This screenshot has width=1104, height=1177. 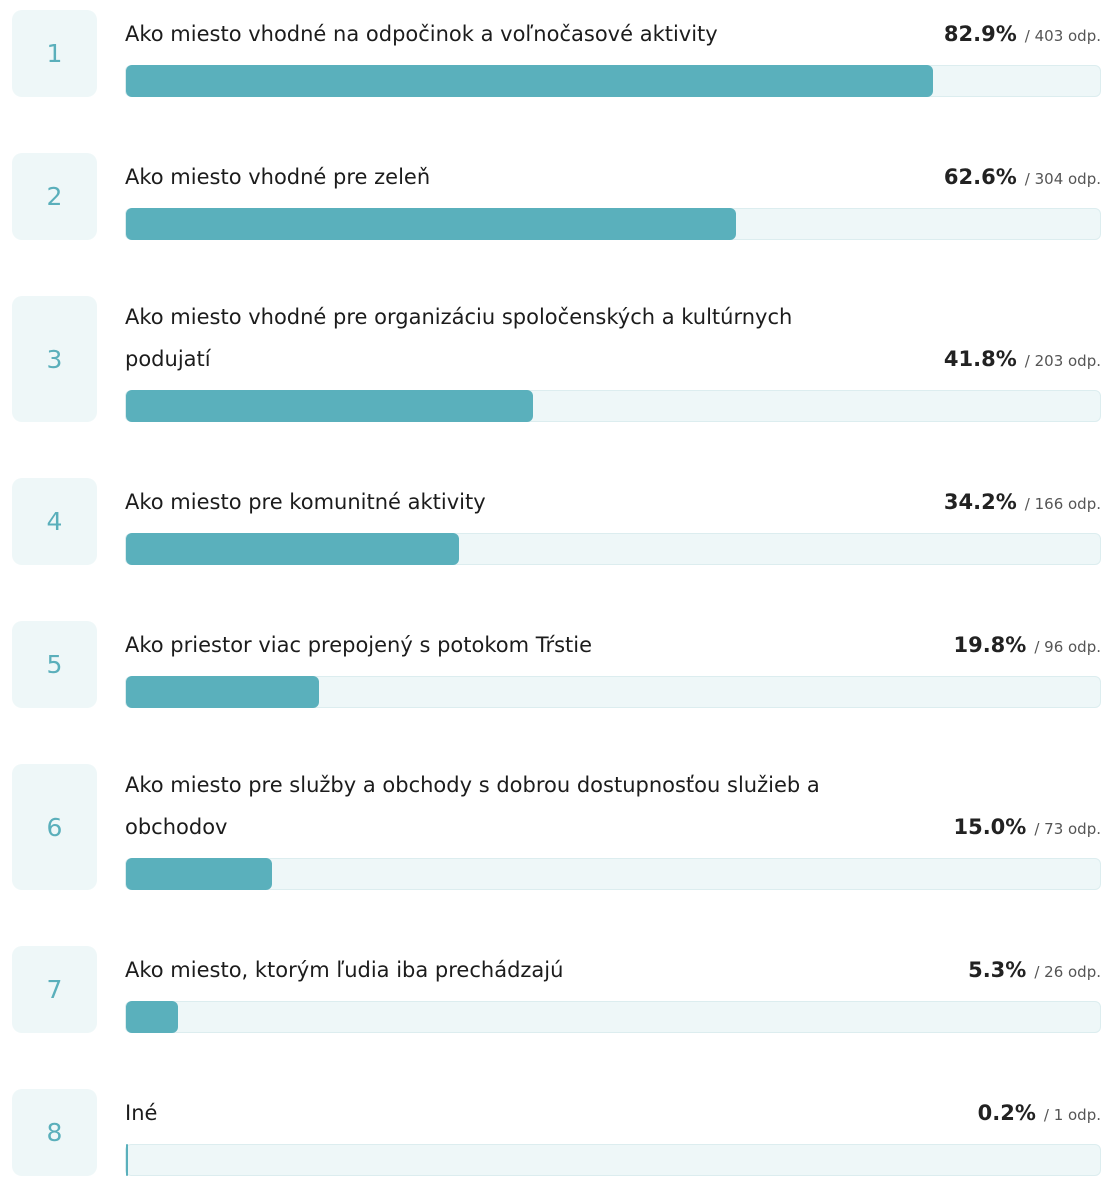 What do you see at coordinates (54, 989) in the screenshot?
I see `rank-badge: 7` at bounding box center [54, 989].